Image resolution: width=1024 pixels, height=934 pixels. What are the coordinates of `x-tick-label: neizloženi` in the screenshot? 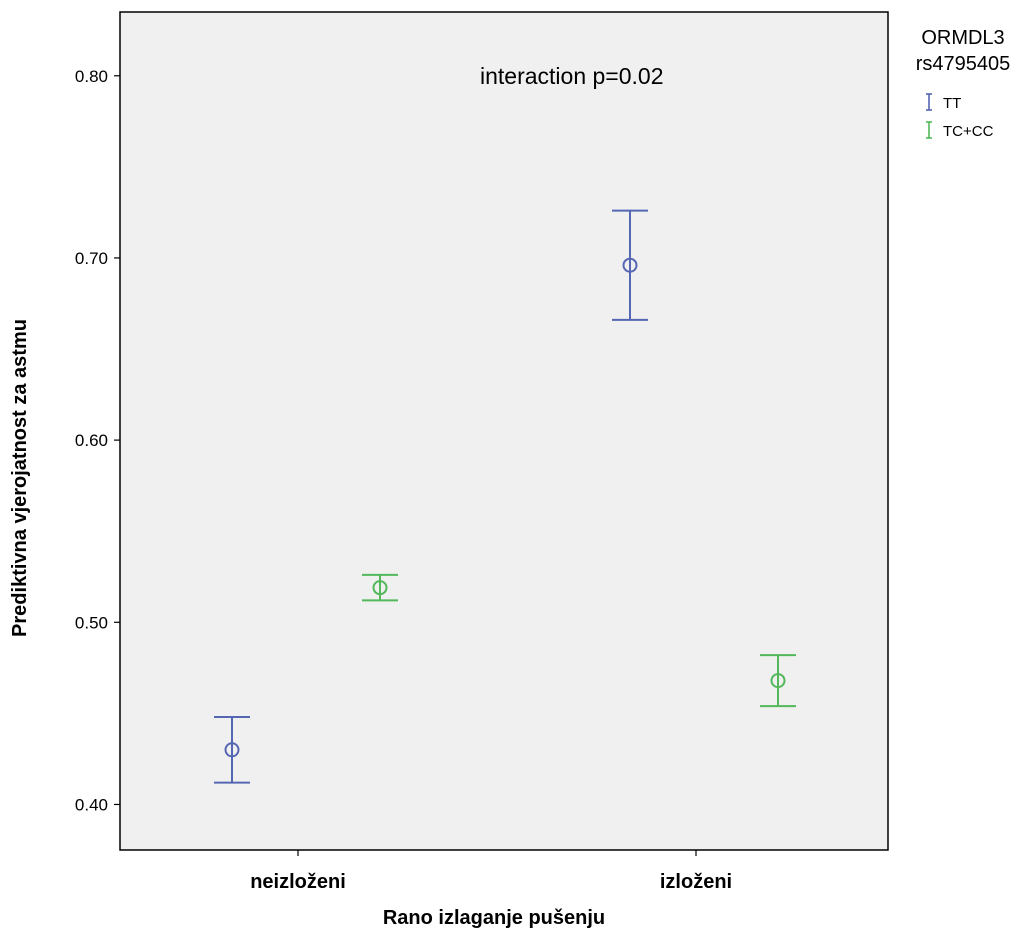 It's located at (298, 882).